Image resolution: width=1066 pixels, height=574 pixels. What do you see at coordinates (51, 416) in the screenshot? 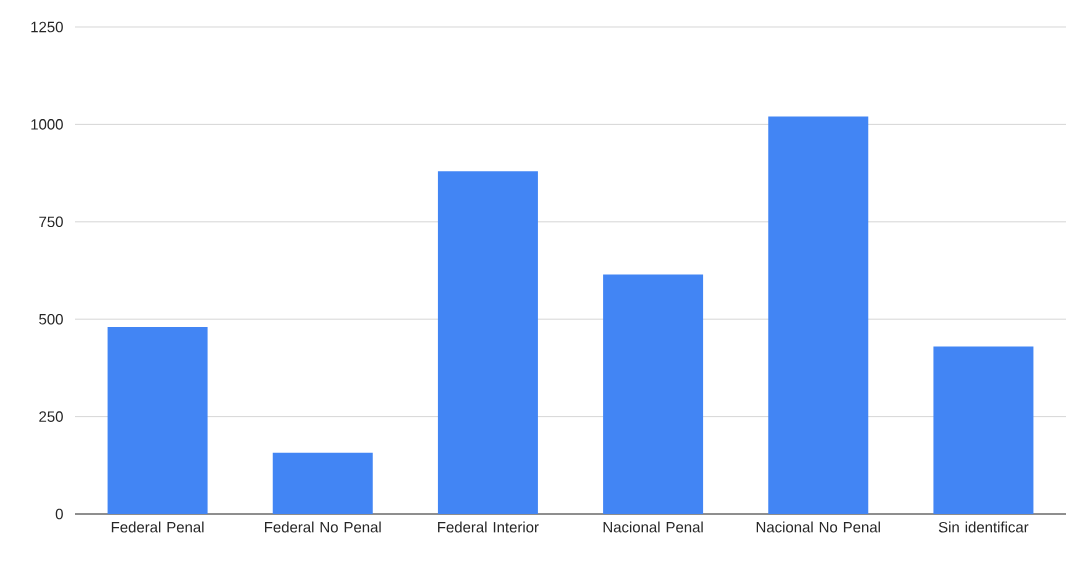
I see `y-tick-label: 250` at bounding box center [51, 416].